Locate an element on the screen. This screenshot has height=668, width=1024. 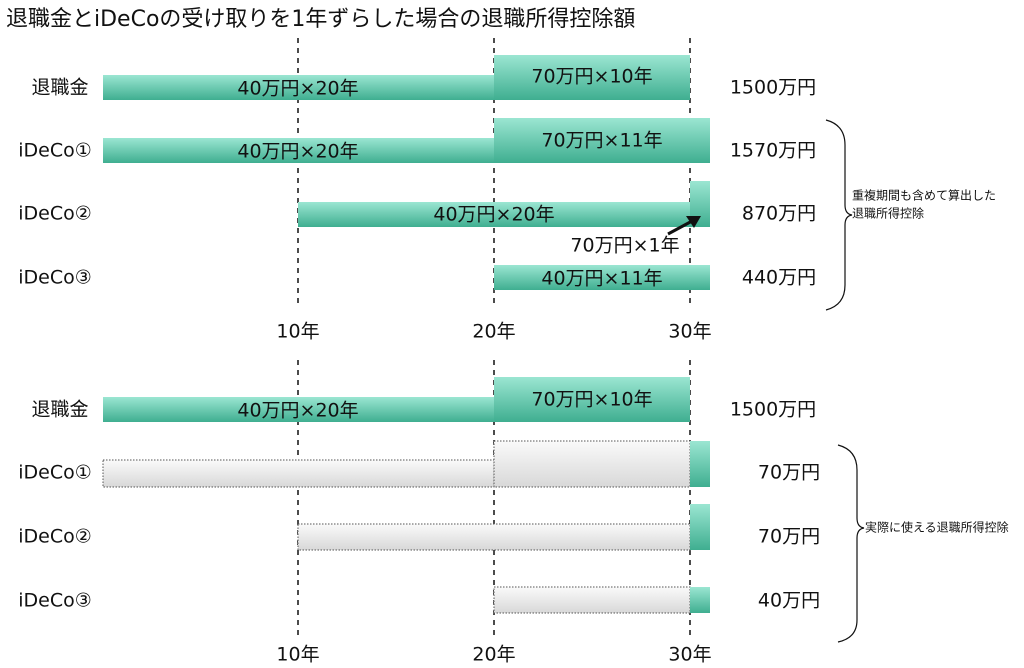
callout: 70万円×1年 is located at coordinates (624, 246).